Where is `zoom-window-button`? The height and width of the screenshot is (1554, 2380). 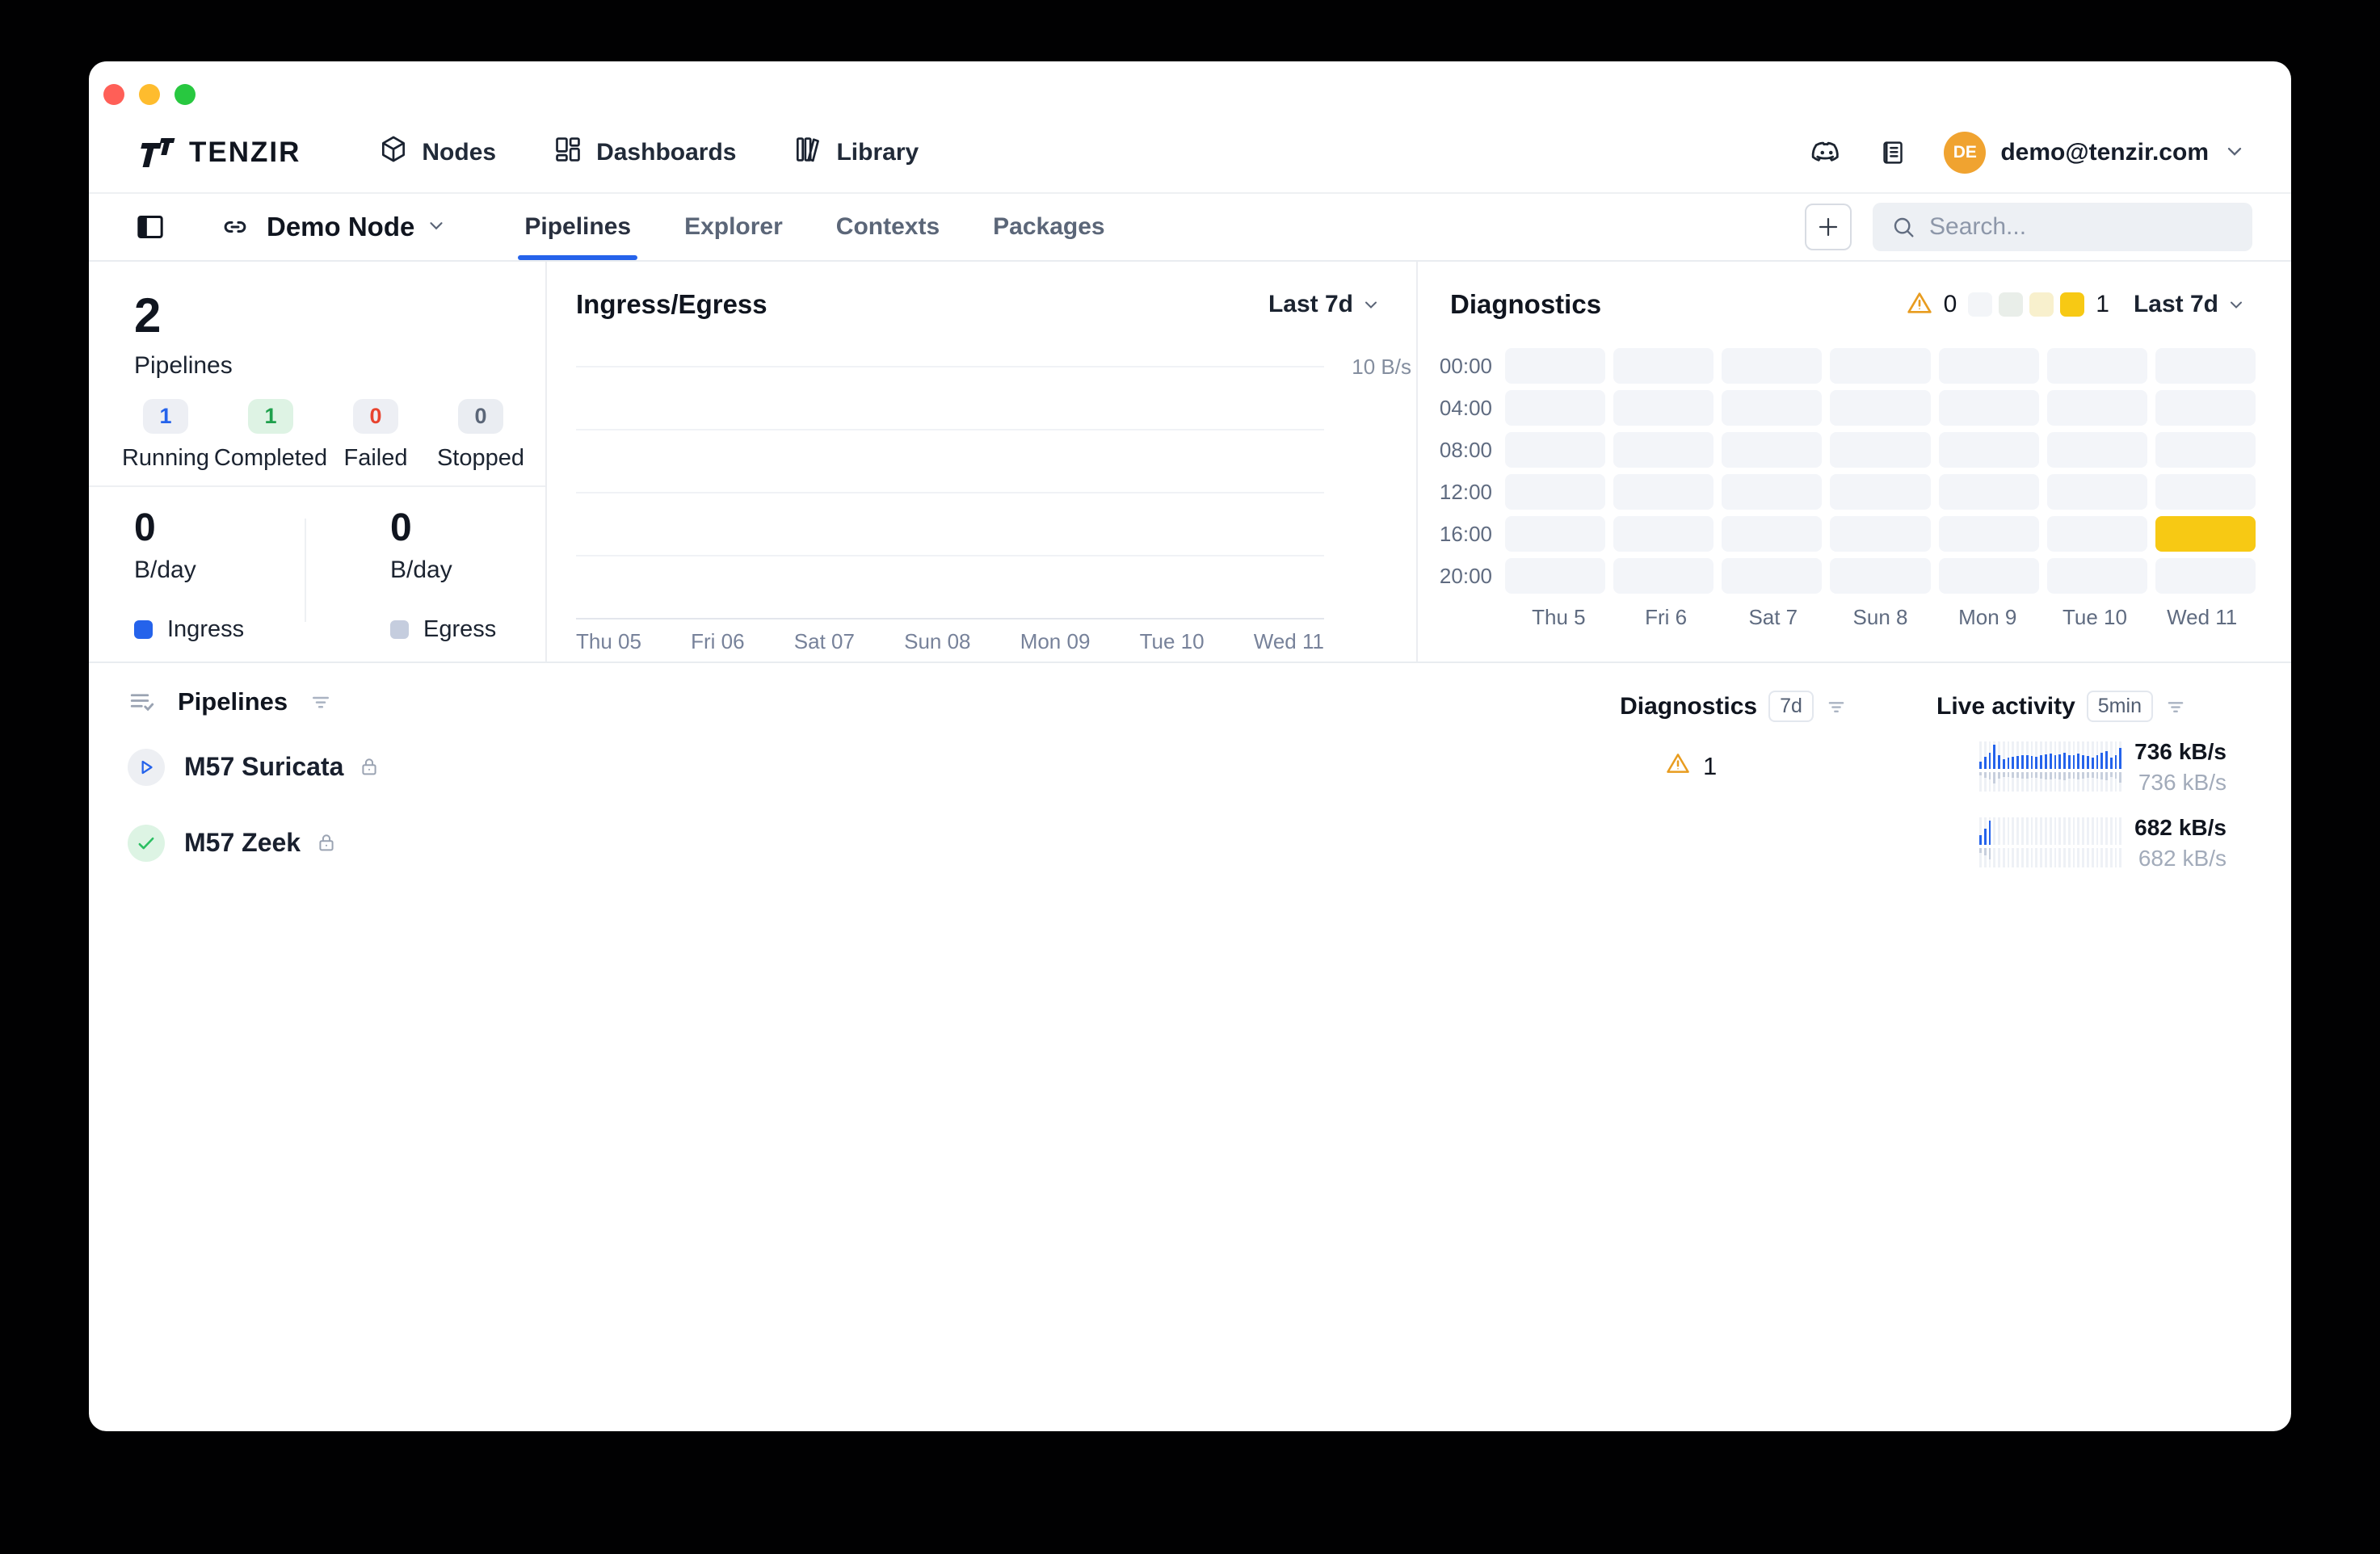
zoom-window-button is located at coordinates (185, 94).